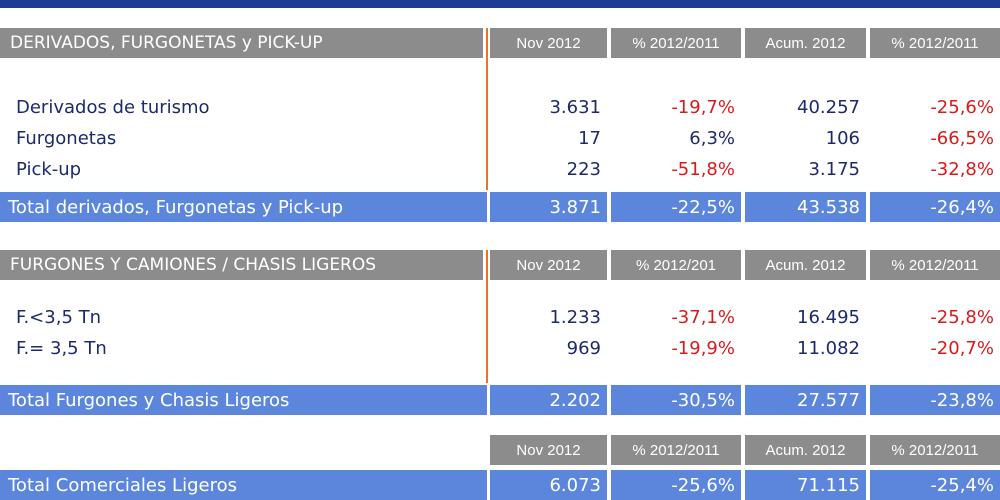  Describe the element at coordinates (962, 138) in the screenshot. I see `row-value: -66,5%` at that location.